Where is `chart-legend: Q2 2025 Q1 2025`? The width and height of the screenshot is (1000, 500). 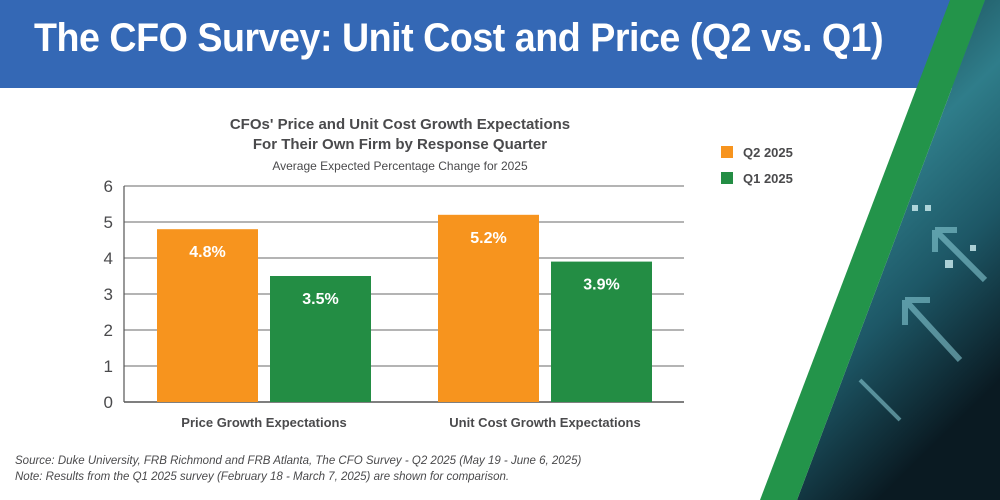 chart-legend: Q2 2025 Q1 2025 is located at coordinates (757, 165).